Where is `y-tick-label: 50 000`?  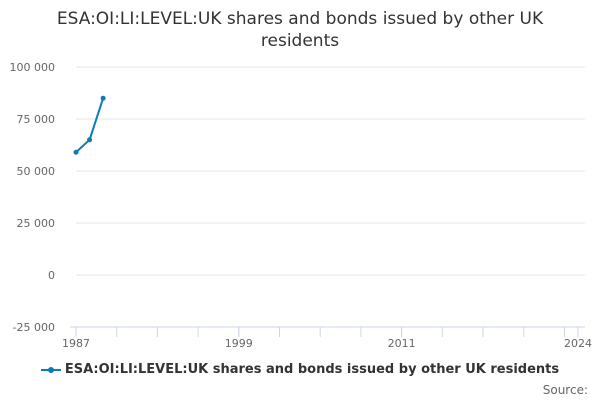 y-tick-label: 50 000 is located at coordinates (36, 171).